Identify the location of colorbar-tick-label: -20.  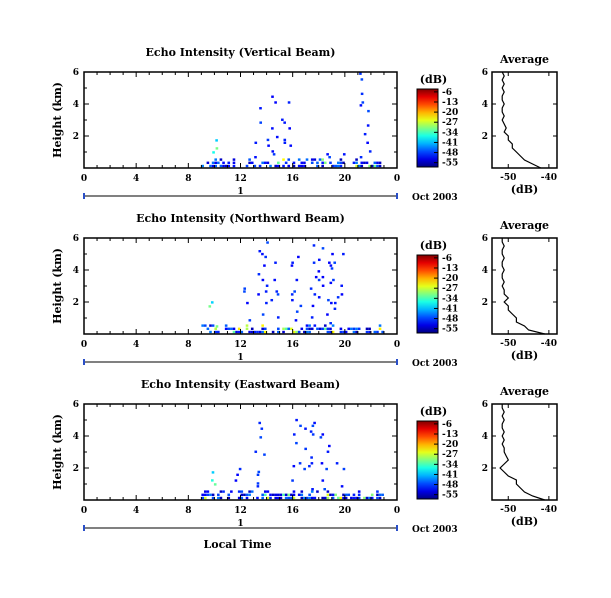
(450, 279).